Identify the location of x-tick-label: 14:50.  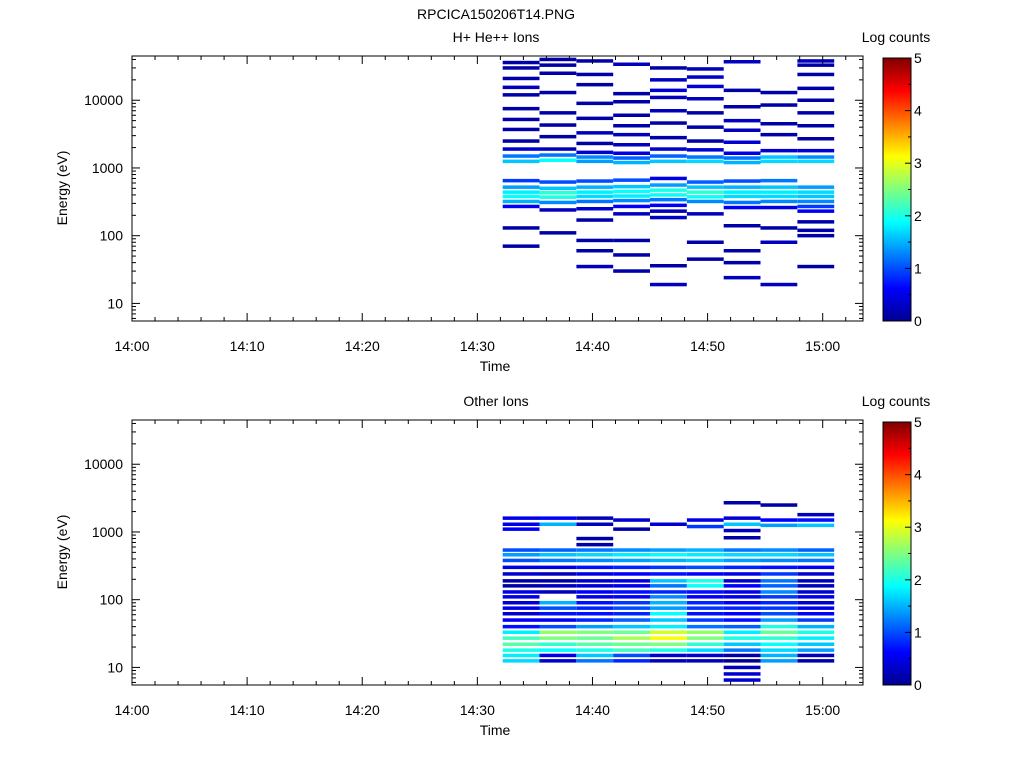
(707, 346).